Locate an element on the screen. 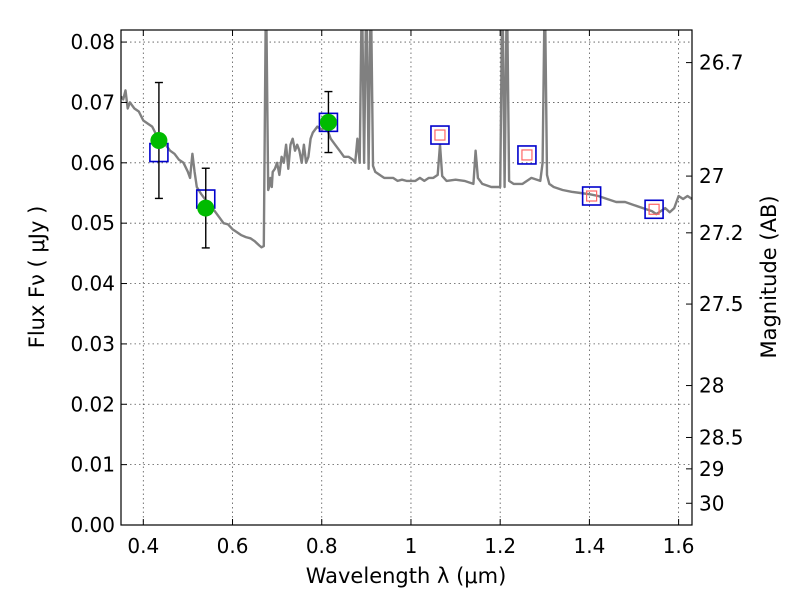  y-tick-label: 0.00 is located at coordinates (92, 525).